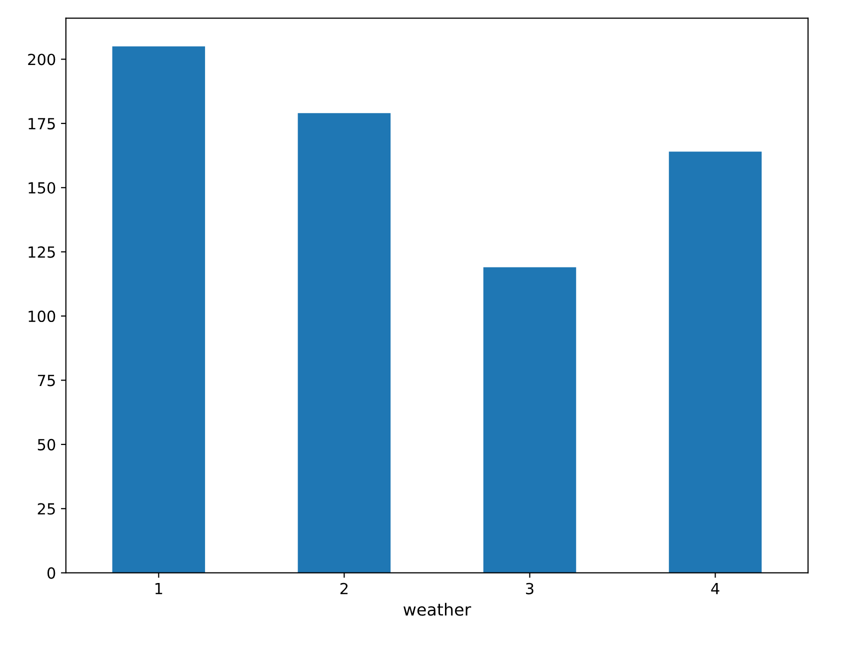  Describe the element at coordinates (42, 316) in the screenshot. I see `y-tick-label: 100` at that location.